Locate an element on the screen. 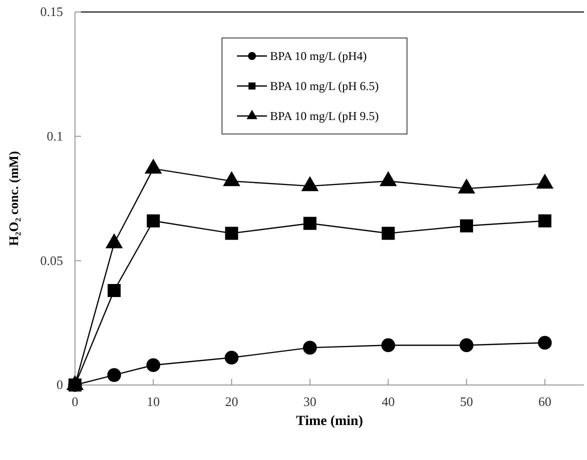  x-tick-label: 10 is located at coordinates (153, 402).